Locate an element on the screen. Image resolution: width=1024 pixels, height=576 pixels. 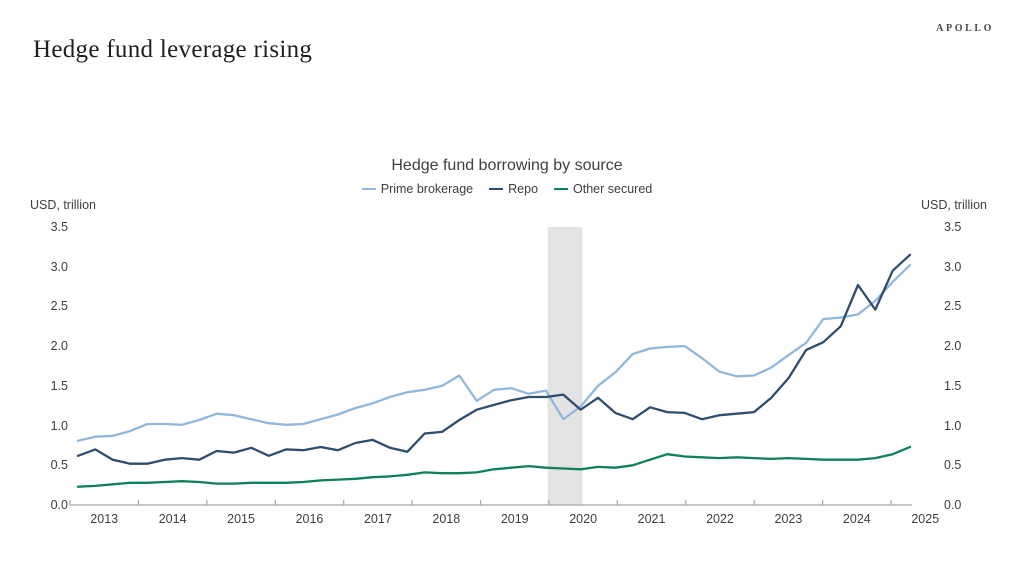
y-tick-label-right-0.5: 0.5 is located at coordinates (953, 465).